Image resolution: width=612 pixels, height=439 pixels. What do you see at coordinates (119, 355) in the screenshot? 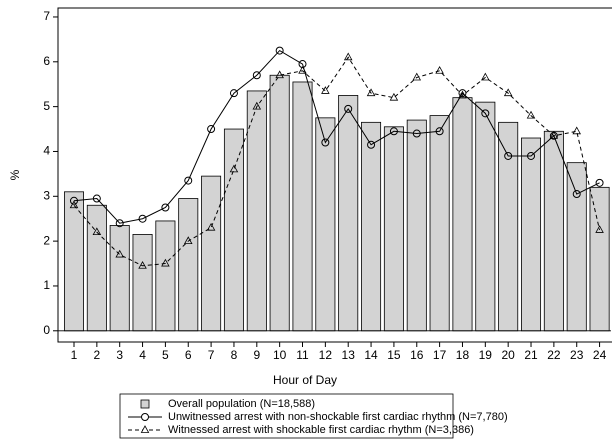
I see `x-tick-label: 3` at bounding box center [119, 355].